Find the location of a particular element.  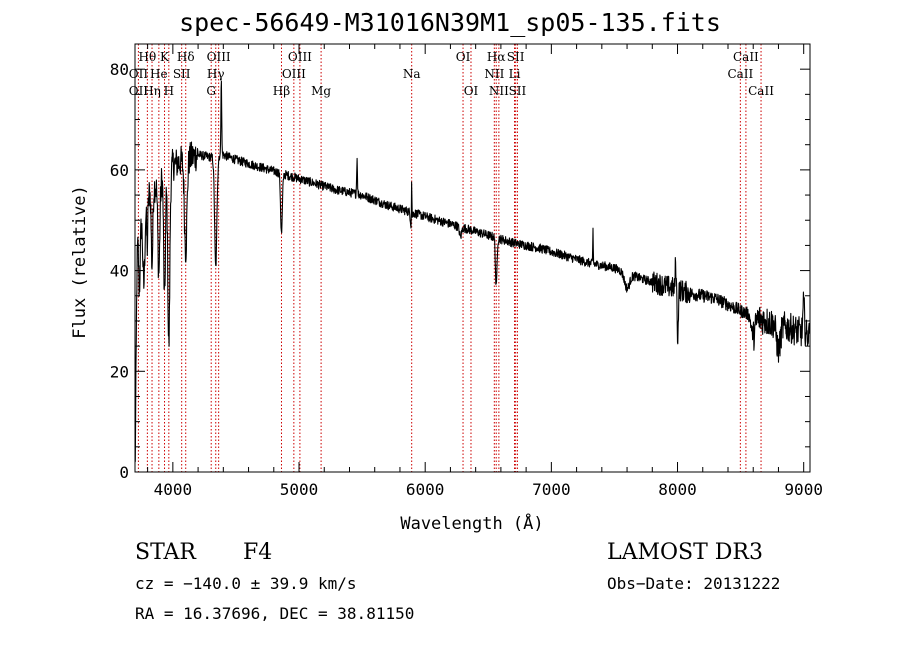

line-label: Li is located at coordinates (515, 74).